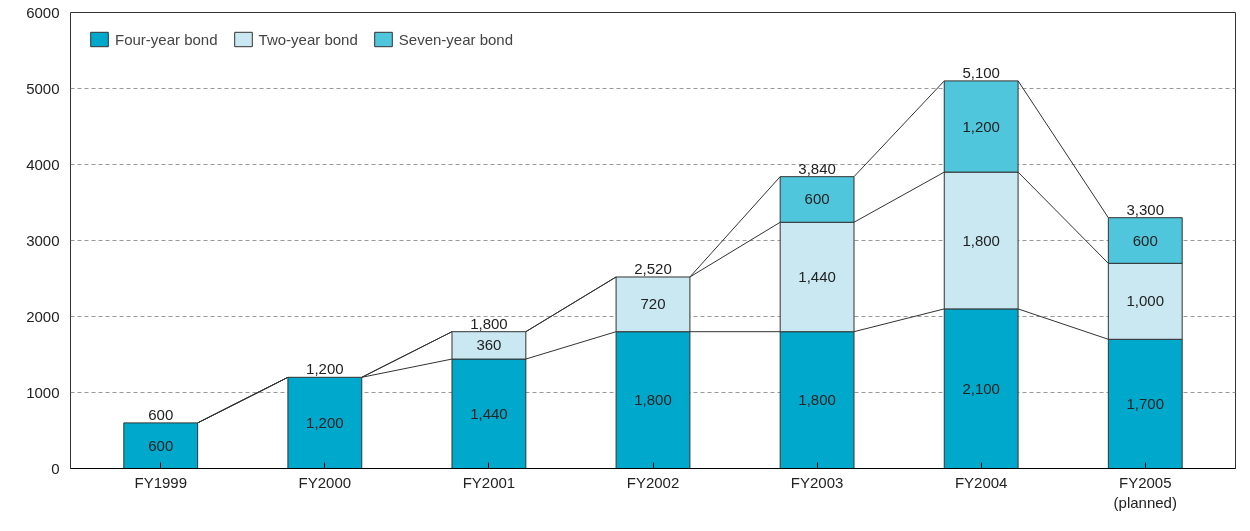 This screenshot has height=531, width=1250. Describe the element at coordinates (43, 88) in the screenshot. I see `y-tick-label: 5000` at that location.